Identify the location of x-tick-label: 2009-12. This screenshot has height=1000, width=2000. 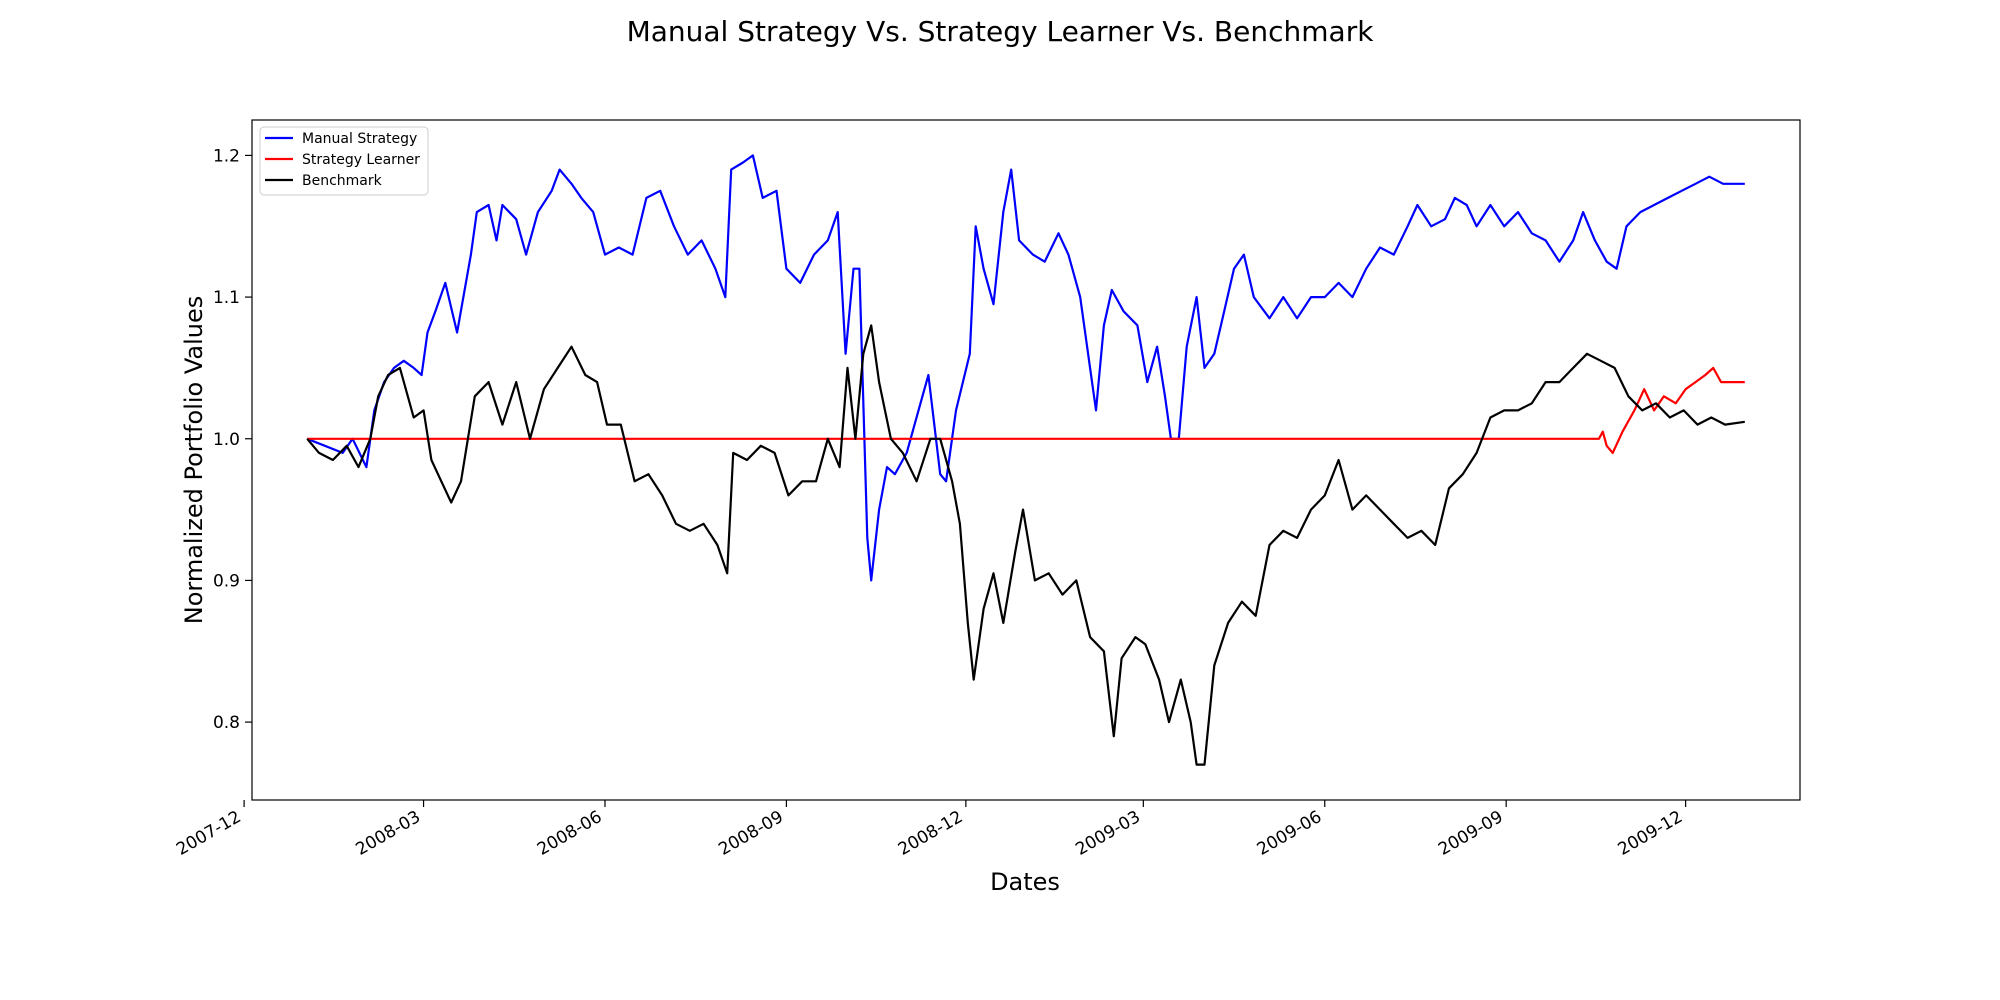
(1651, 833).